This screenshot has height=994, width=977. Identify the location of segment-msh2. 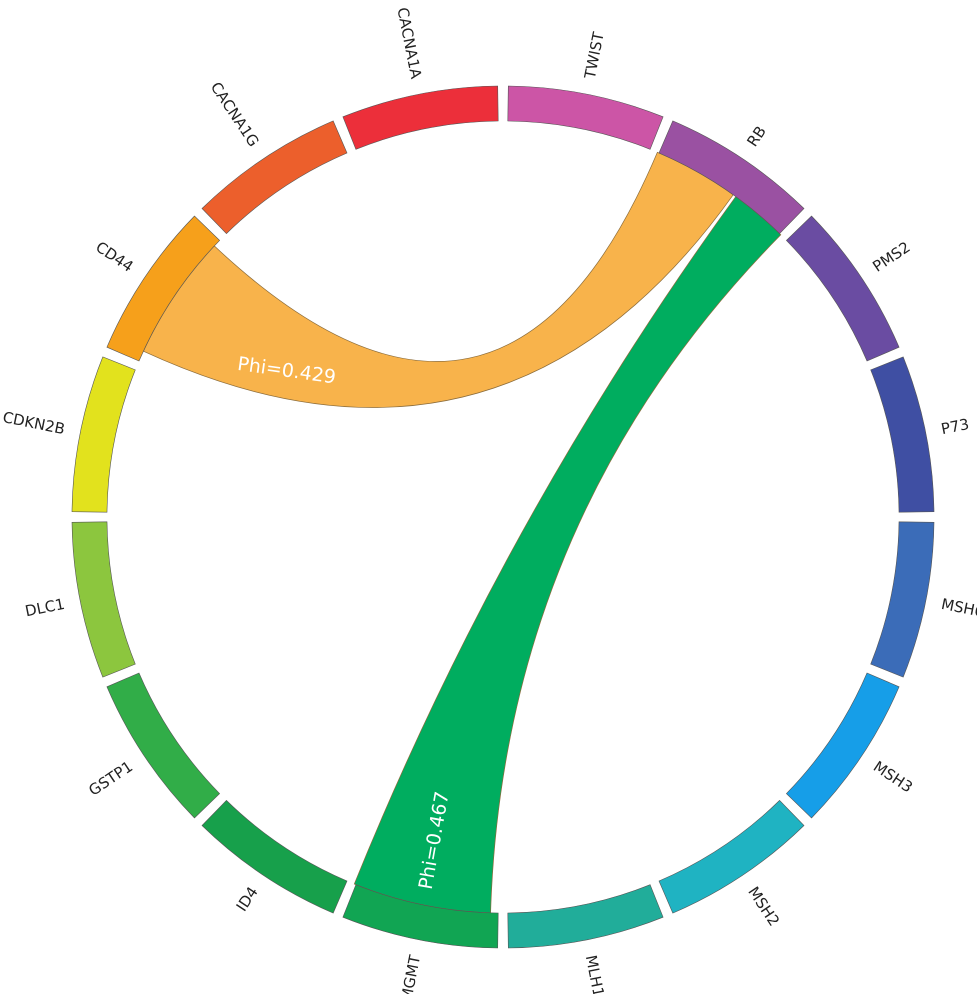
(731, 856).